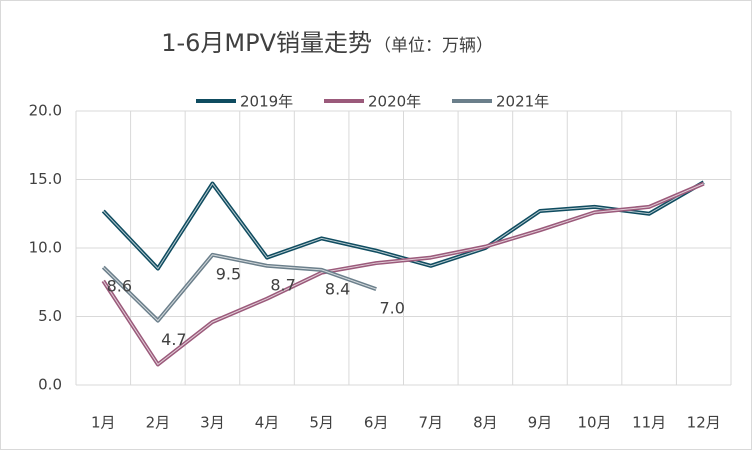 This screenshot has width=752, height=450. What do you see at coordinates (158, 423) in the screenshot?
I see `x-tick-label: 2月` at bounding box center [158, 423].